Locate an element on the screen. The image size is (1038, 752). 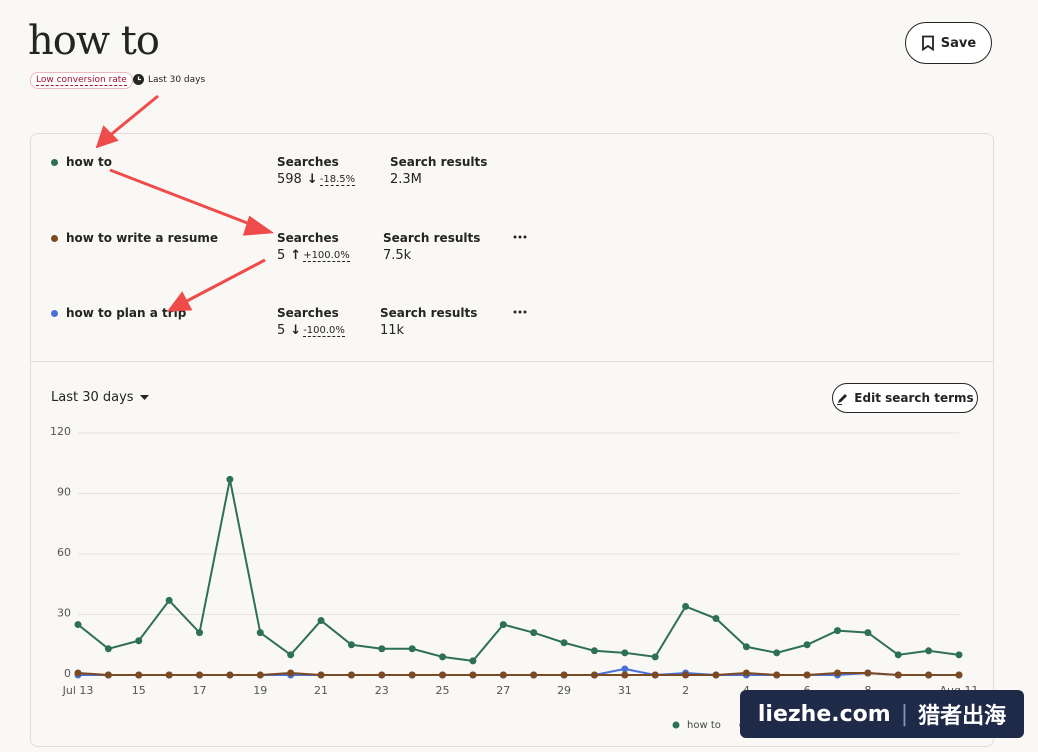
badge-text: Low conversion rate is located at coordinates (81, 80).